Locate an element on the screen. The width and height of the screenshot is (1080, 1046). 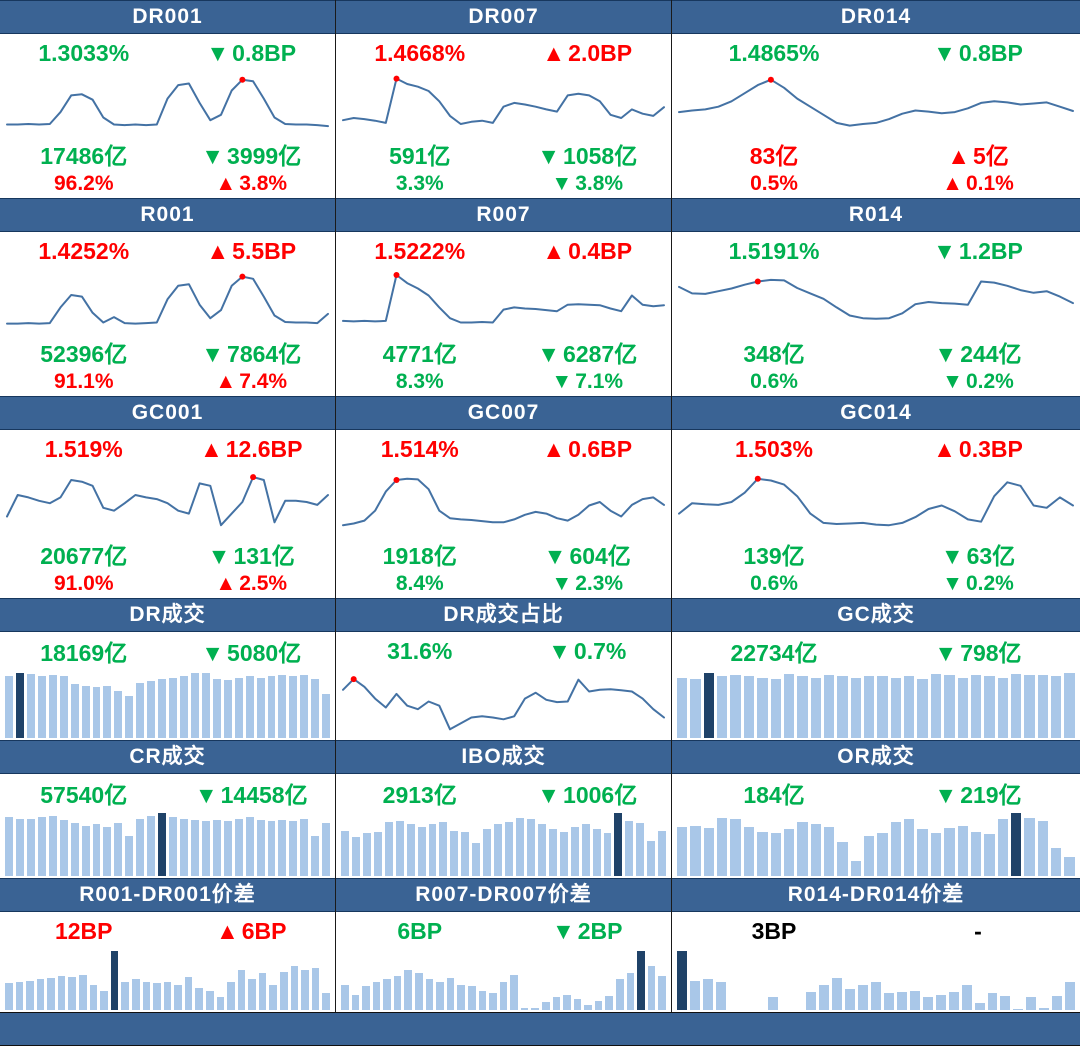
dr-share-kpi-row-0: 31.6% ▼ 0.7% is located at coordinates (503, 651).